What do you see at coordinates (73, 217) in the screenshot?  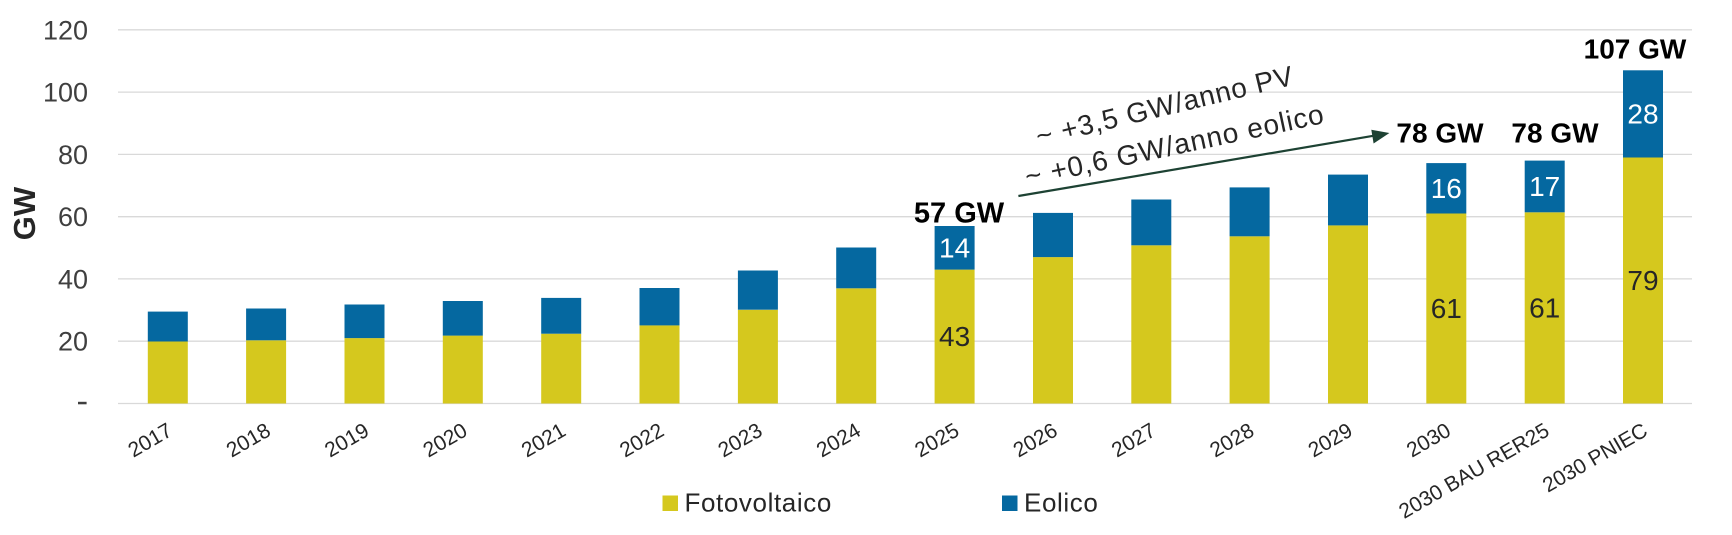 I see `svg-text: 60` at bounding box center [73, 217].